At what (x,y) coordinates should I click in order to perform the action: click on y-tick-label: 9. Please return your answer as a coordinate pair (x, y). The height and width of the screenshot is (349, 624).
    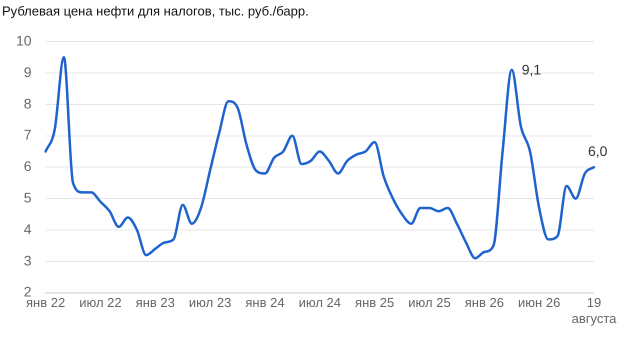
    Looking at the image, I should click on (28, 72).